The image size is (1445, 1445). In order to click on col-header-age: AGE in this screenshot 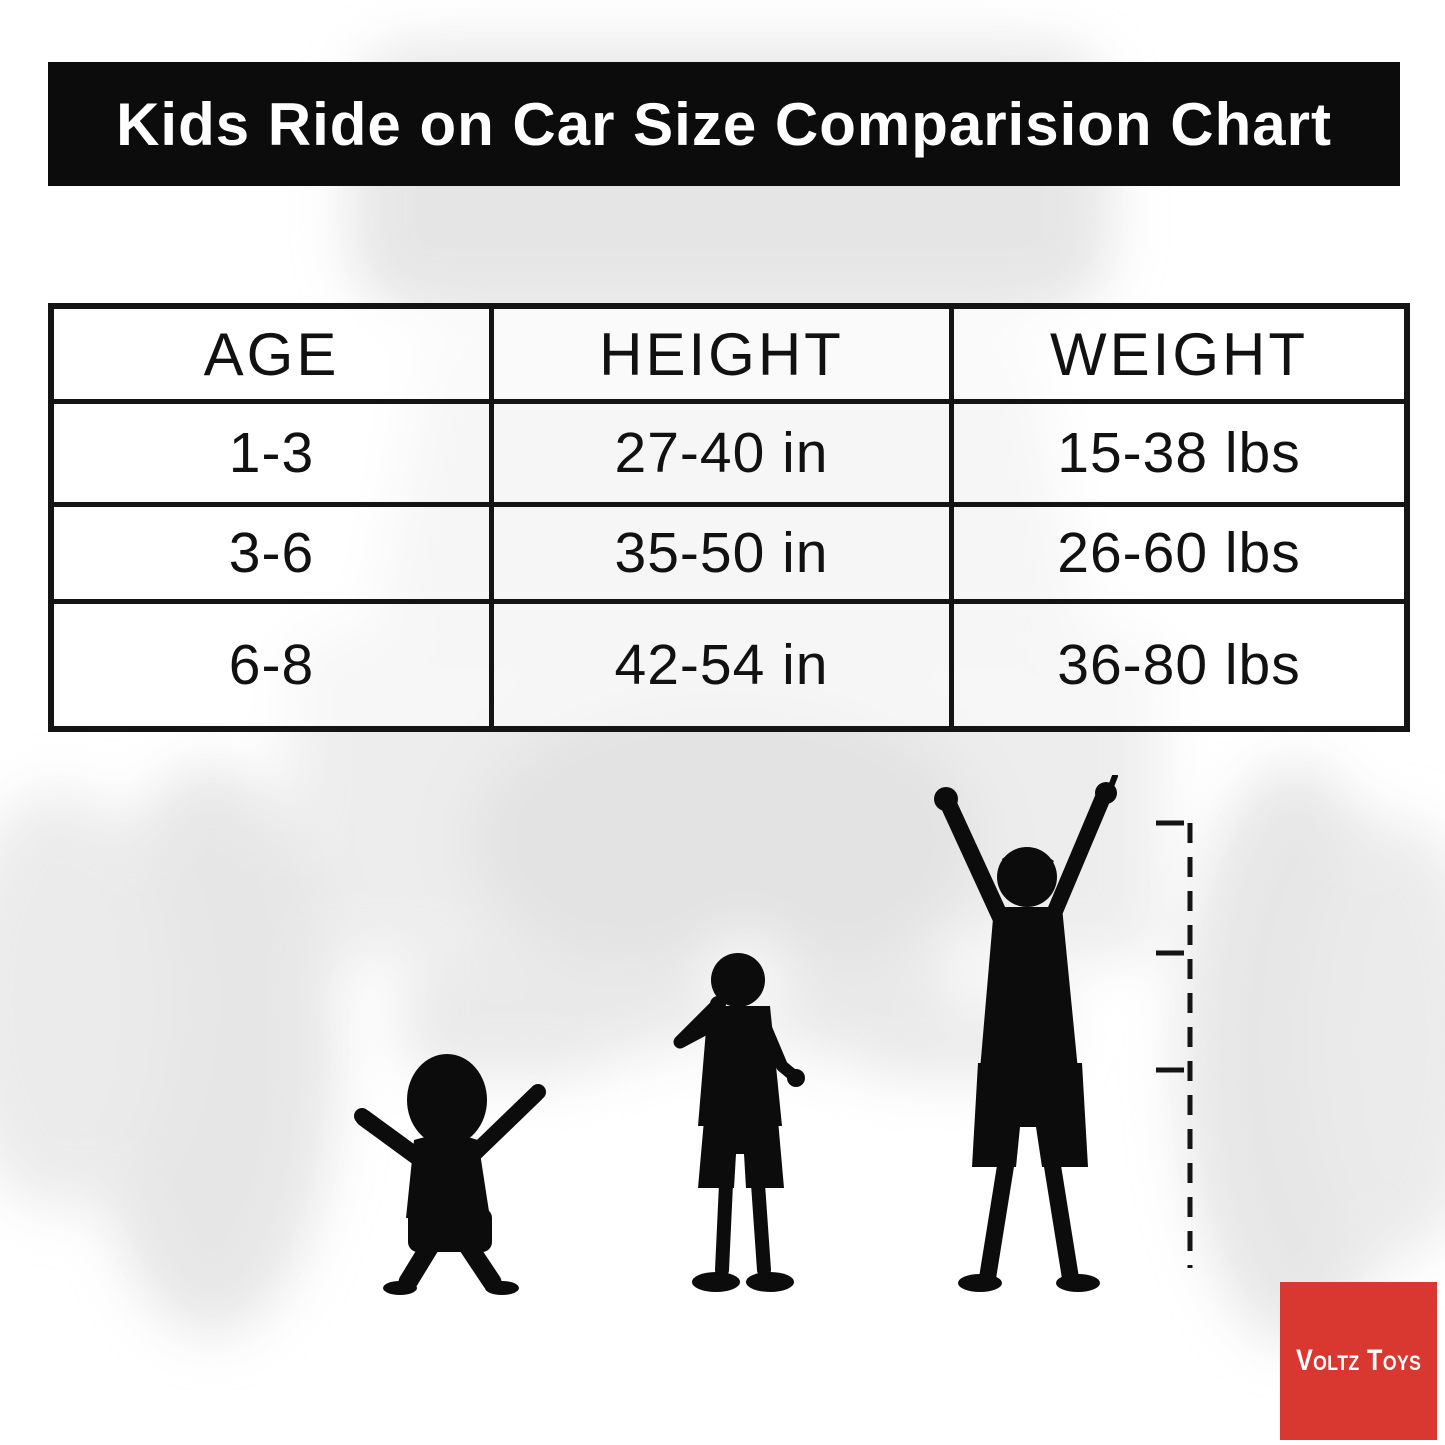, I will do `click(274, 356)`.